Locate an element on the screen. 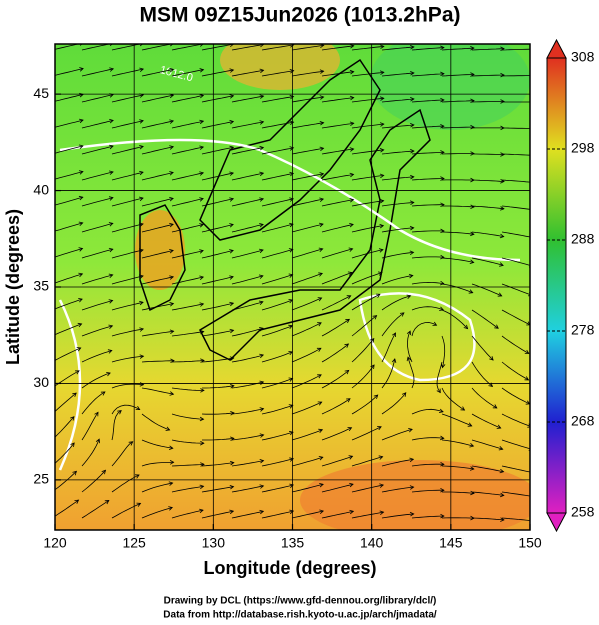 The height and width of the screenshot is (625, 599). warm-region is located at coordinates (280, 67).